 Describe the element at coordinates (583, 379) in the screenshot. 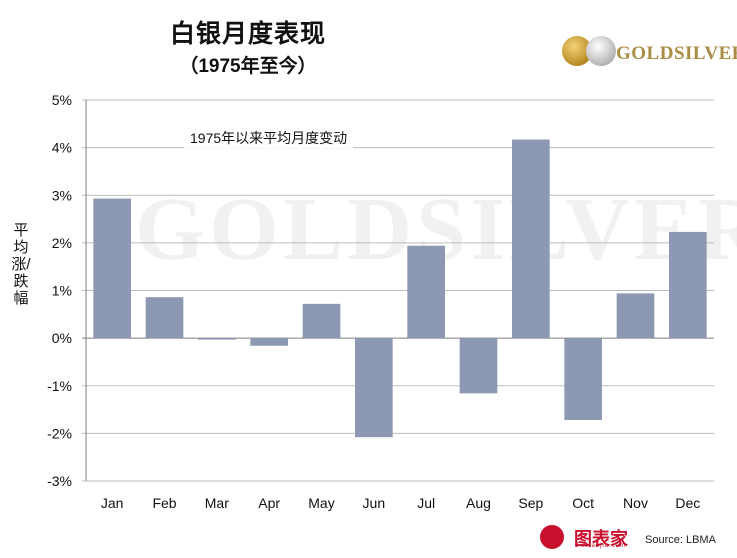

I see `bar-oct` at that location.